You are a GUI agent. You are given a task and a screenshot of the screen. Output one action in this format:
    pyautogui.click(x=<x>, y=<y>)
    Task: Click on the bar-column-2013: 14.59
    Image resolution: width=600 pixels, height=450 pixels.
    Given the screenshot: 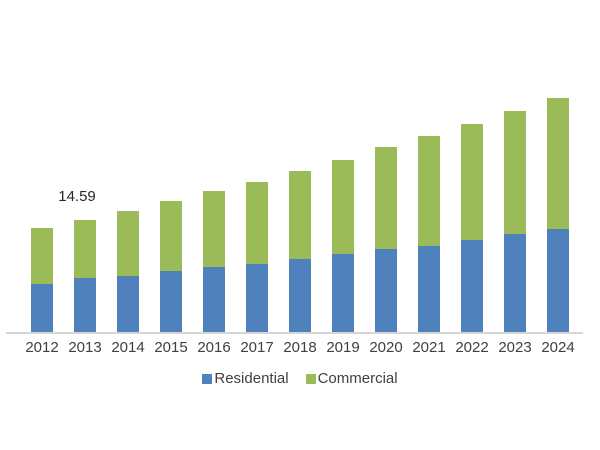 What is the action you would take?
    pyautogui.click(x=77, y=196)
    